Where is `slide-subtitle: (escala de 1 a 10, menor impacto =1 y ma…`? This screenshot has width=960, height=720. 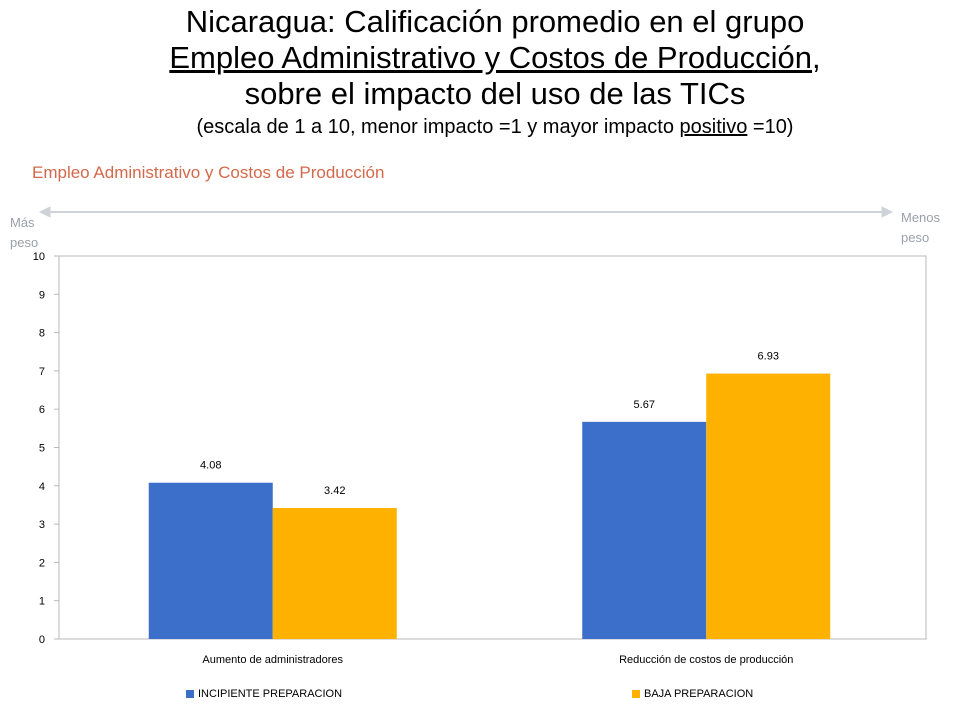
slide-subtitle: (escala de 1 a 10, menor impacto =1 y ma… is located at coordinates (480, 127).